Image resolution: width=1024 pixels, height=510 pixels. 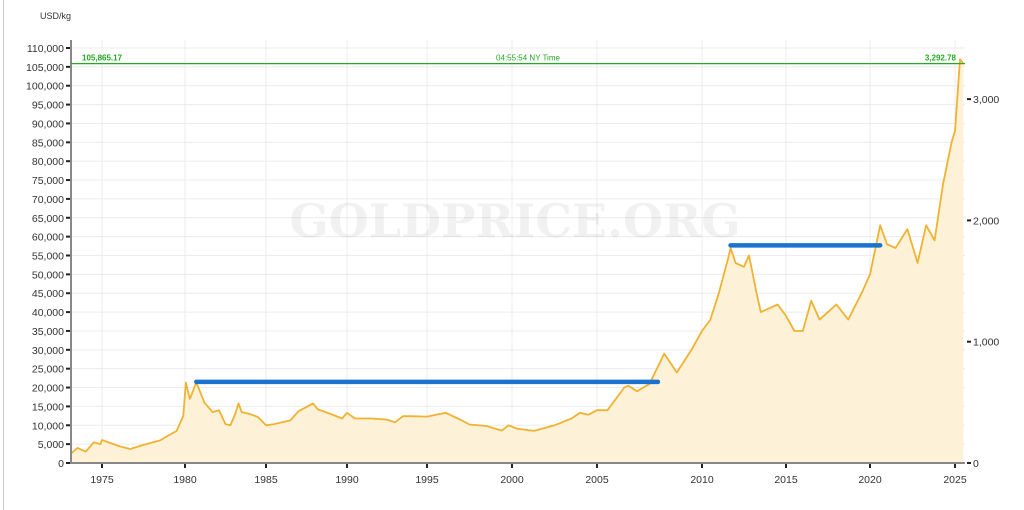 What do you see at coordinates (45, 68) in the screenshot?
I see `y-tick-label: 105,000` at bounding box center [45, 68].